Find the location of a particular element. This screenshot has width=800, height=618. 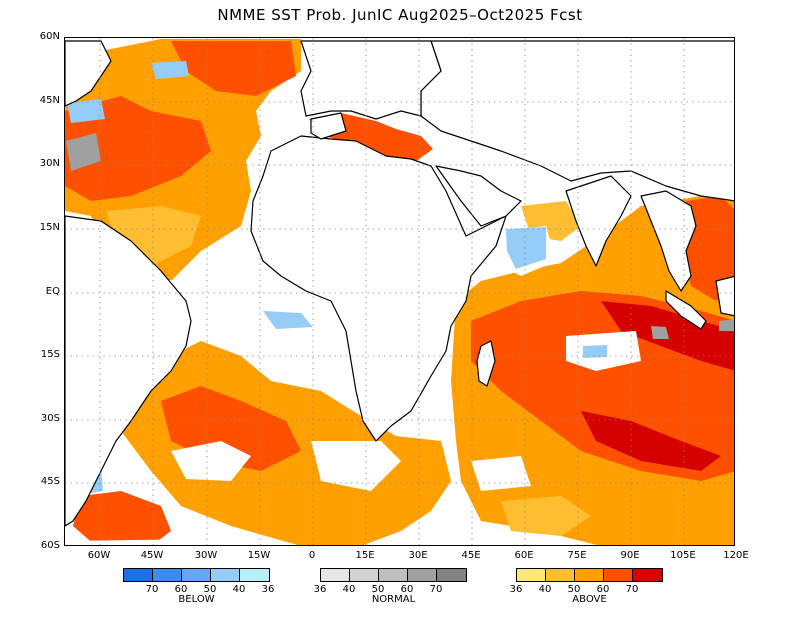

land-southeast-asia is located at coordinates (668, 241).